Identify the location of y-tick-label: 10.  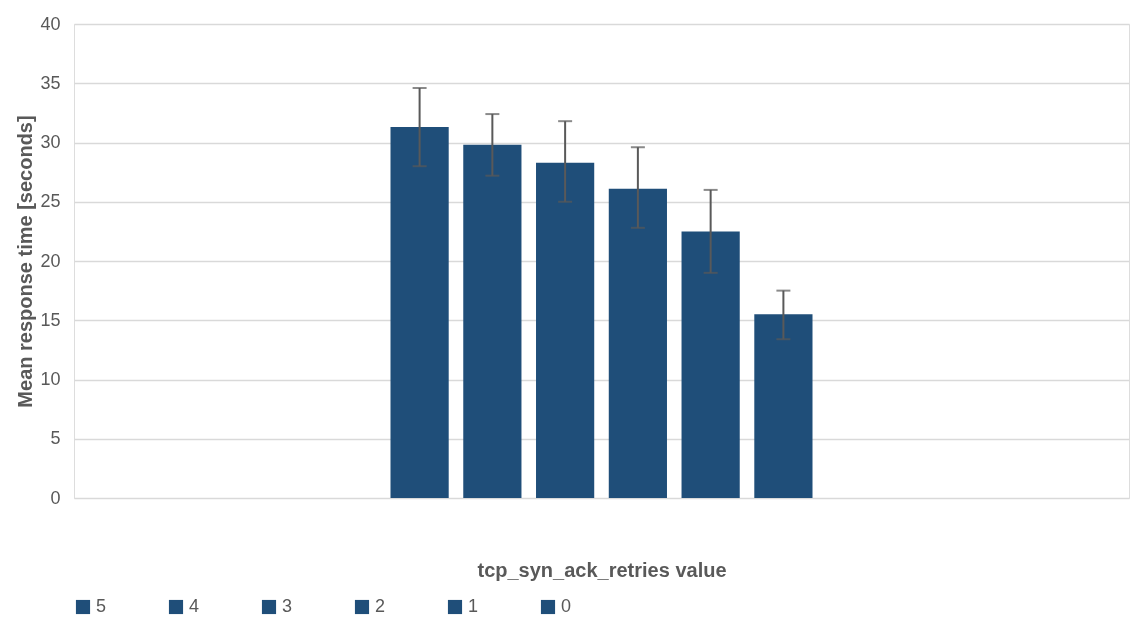
(50, 379).